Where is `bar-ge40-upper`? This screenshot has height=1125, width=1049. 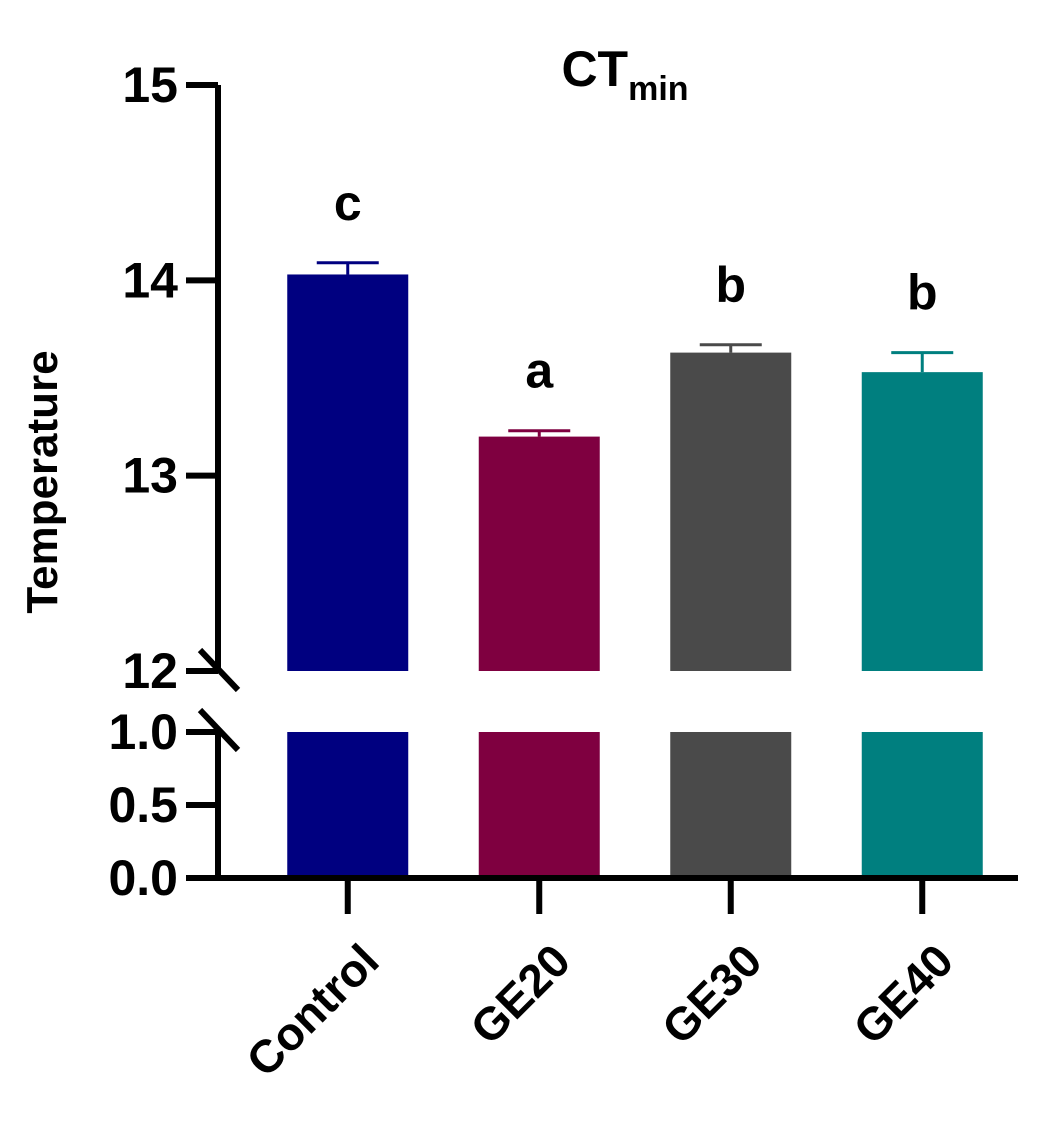 bar-ge40-upper is located at coordinates (922, 521).